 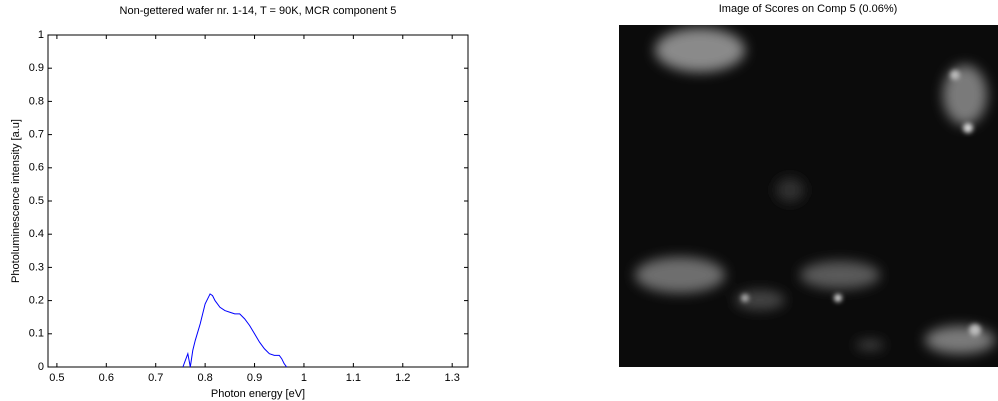 What do you see at coordinates (808, 9) in the screenshot?
I see `image-title: Image of Scores on Comp 5 (0.06%)` at bounding box center [808, 9].